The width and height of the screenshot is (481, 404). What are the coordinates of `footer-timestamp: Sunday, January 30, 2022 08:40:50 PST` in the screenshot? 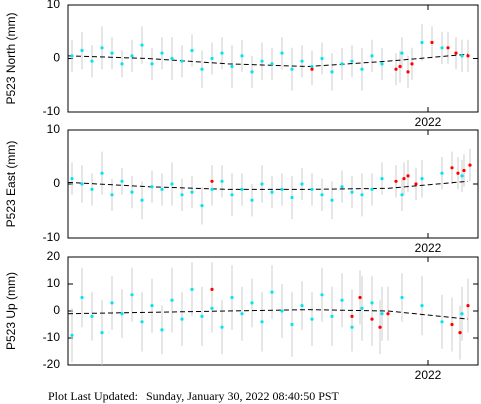 It's located at (243, 396).